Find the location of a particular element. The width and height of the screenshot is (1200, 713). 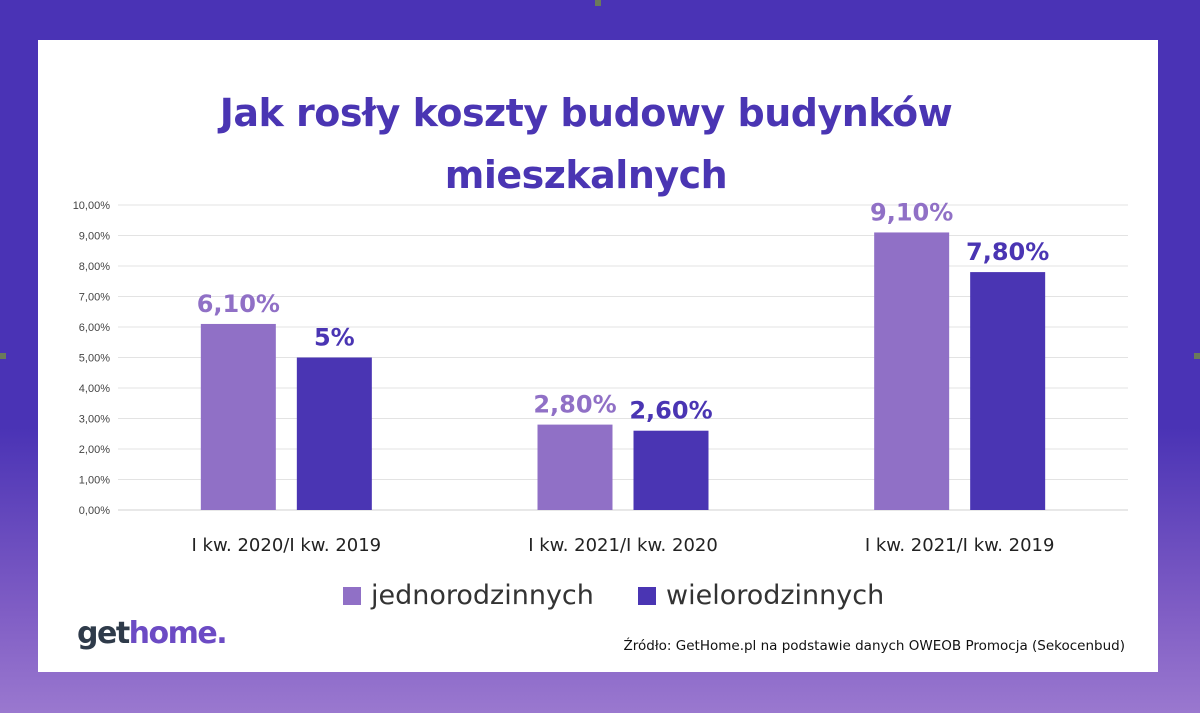

legend-item-wielorodzinnych: wielorodzinnych is located at coordinates (761, 595).